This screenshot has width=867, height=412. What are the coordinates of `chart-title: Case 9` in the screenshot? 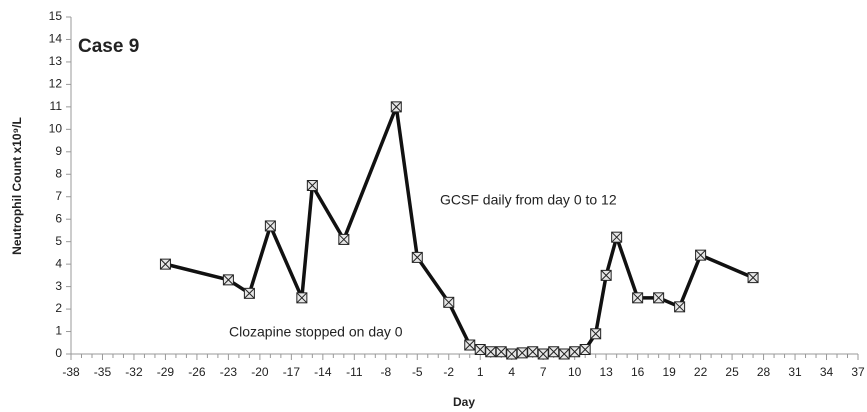 It's located at (108, 46).